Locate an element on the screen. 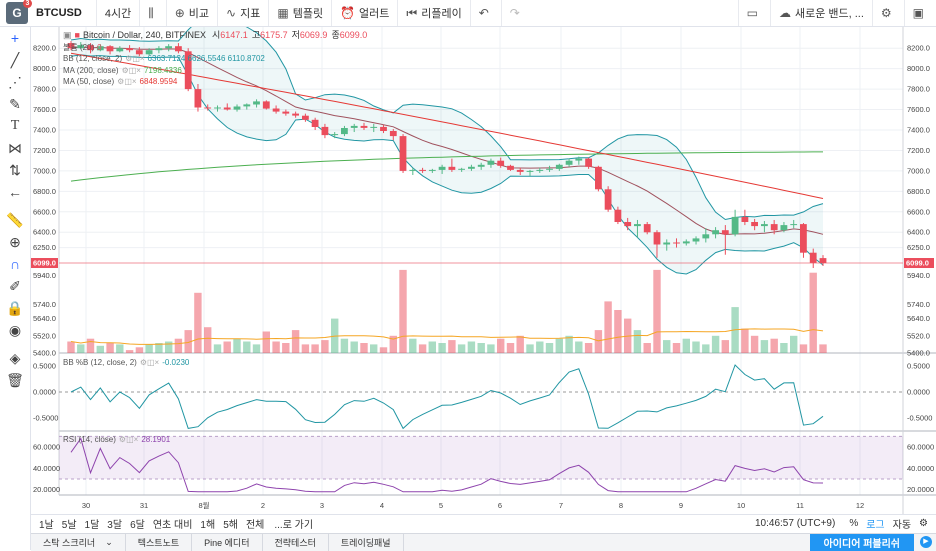 The width and height of the screenshot is (936, 551). collapse-icon: ▣ is located at coordinates (67, 35).